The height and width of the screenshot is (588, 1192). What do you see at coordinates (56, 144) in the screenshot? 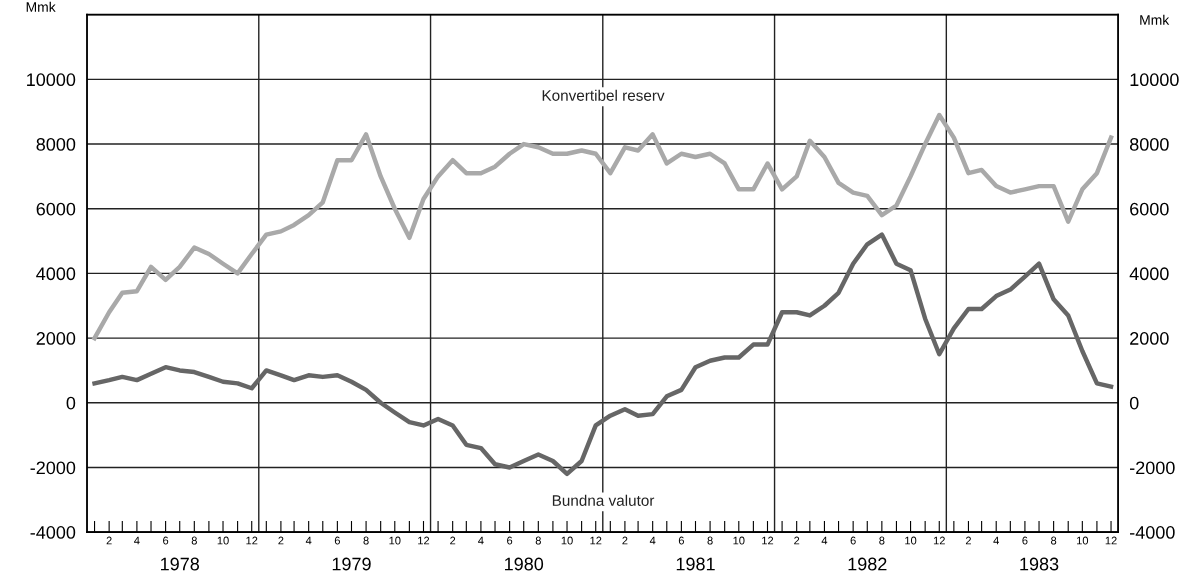
I see `y-tick-label: 8000` at bounding box center [56, 144].